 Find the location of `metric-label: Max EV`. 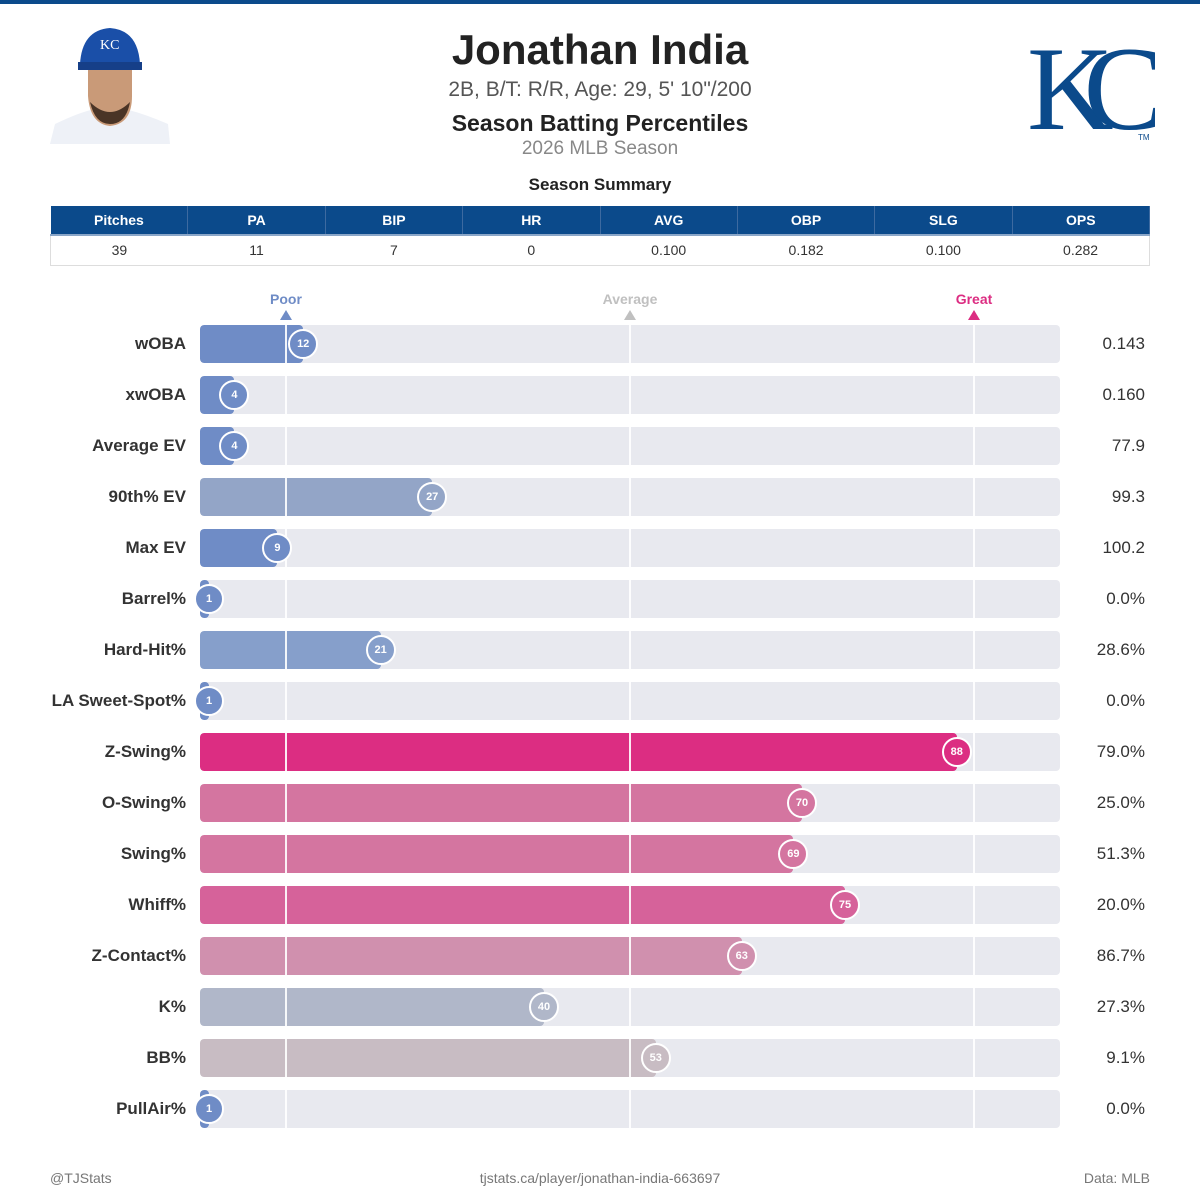

metric-label: Max EV is located at coordinates (155, 547).